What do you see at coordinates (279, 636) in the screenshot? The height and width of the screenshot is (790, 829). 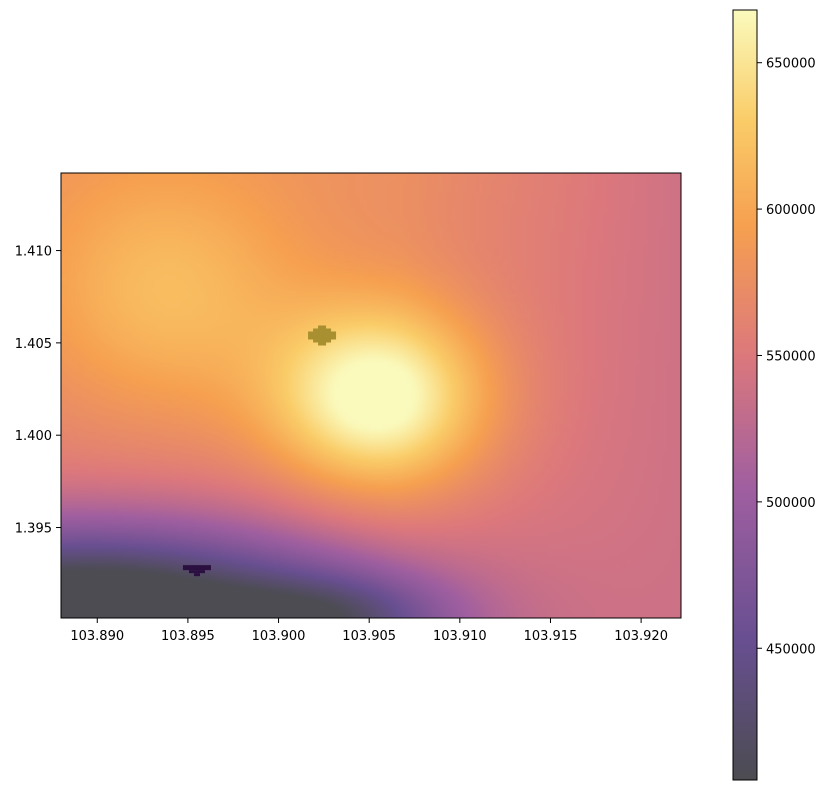 I see `x-tick-label: 103.900` at bounding box center [279, 636].